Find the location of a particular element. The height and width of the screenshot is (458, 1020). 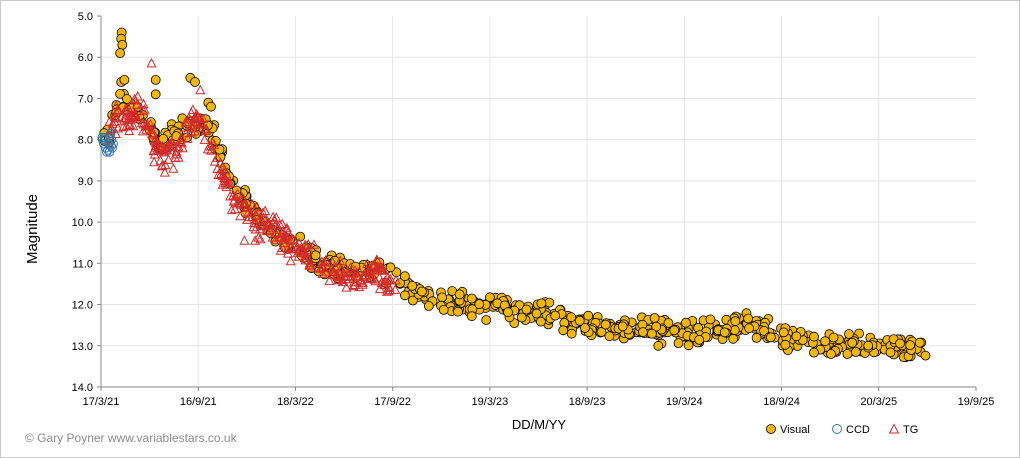

y-tick-label: 10.0 is located at coordinates (82, 223).